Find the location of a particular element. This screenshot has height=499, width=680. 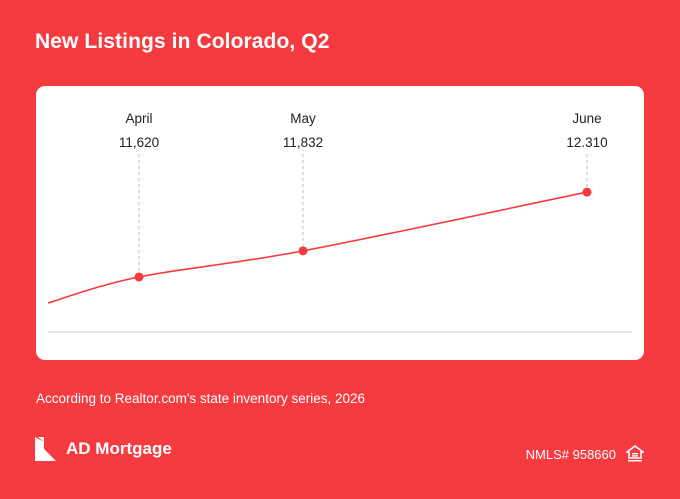

data-label: 12.310 is located at coordinates (586, 142).